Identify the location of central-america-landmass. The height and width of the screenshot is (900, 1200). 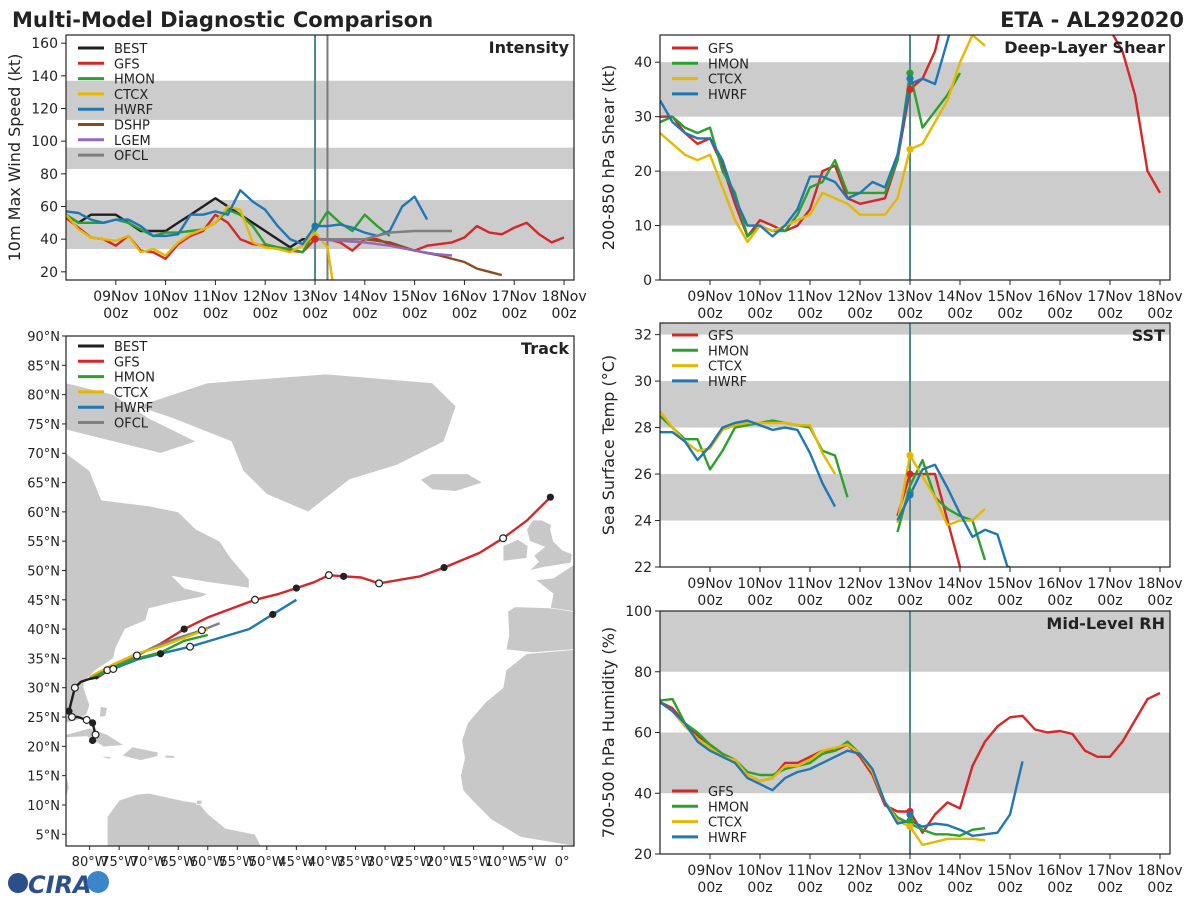
(68, 809).